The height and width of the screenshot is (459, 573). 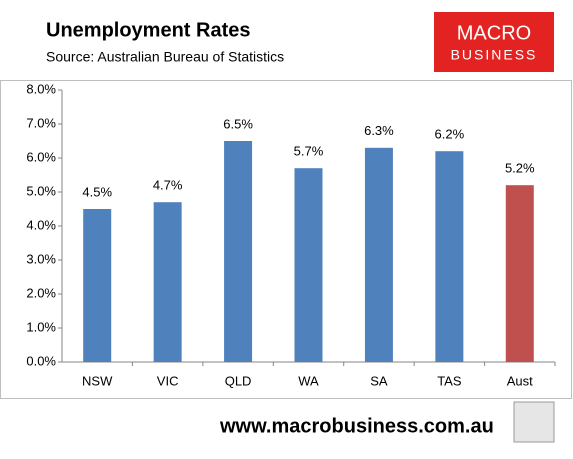 I want to click on x-tick-label: SA, so click(x=379, y=380).